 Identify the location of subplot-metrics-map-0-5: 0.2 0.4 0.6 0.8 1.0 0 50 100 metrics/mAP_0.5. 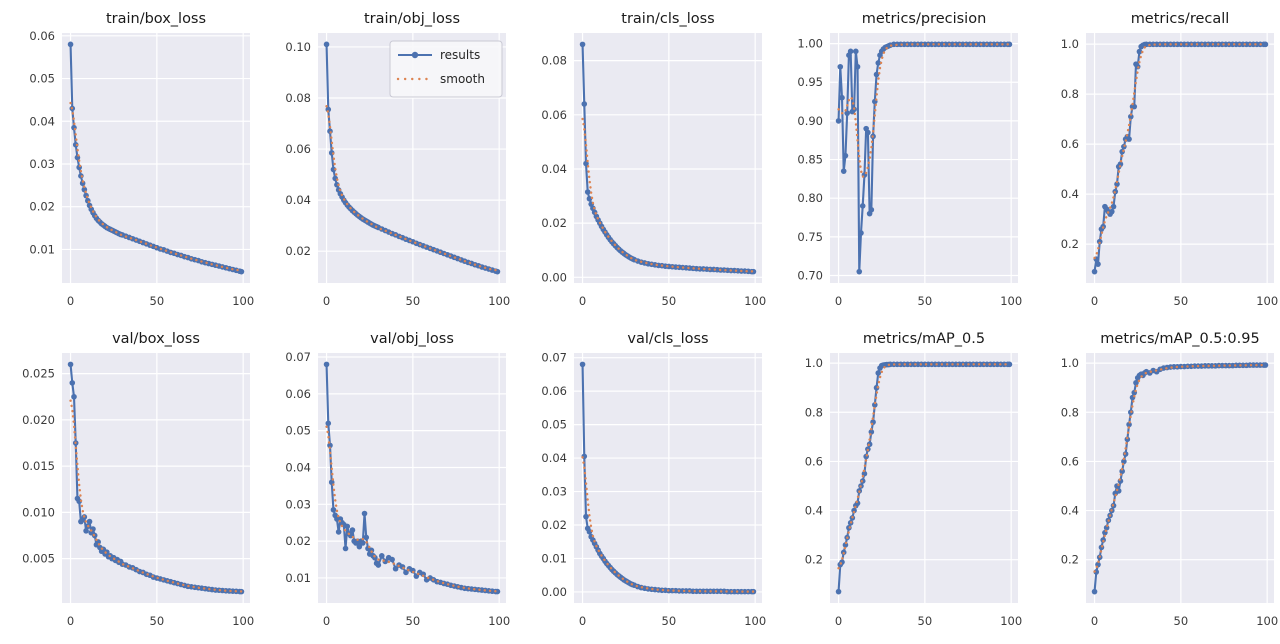
(896, 480).